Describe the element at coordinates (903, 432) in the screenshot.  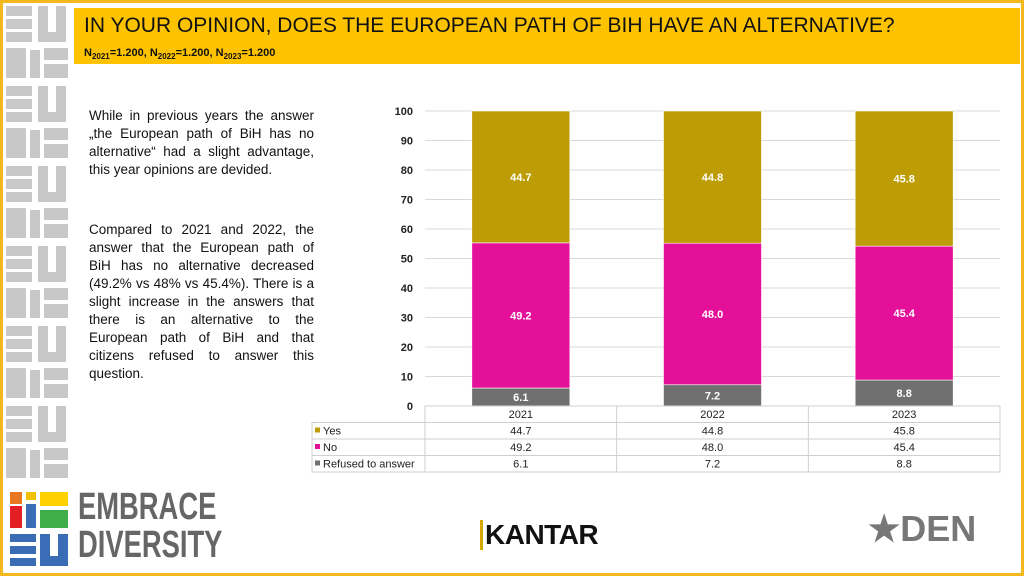
I see `table-cell: 45.8` at that location.